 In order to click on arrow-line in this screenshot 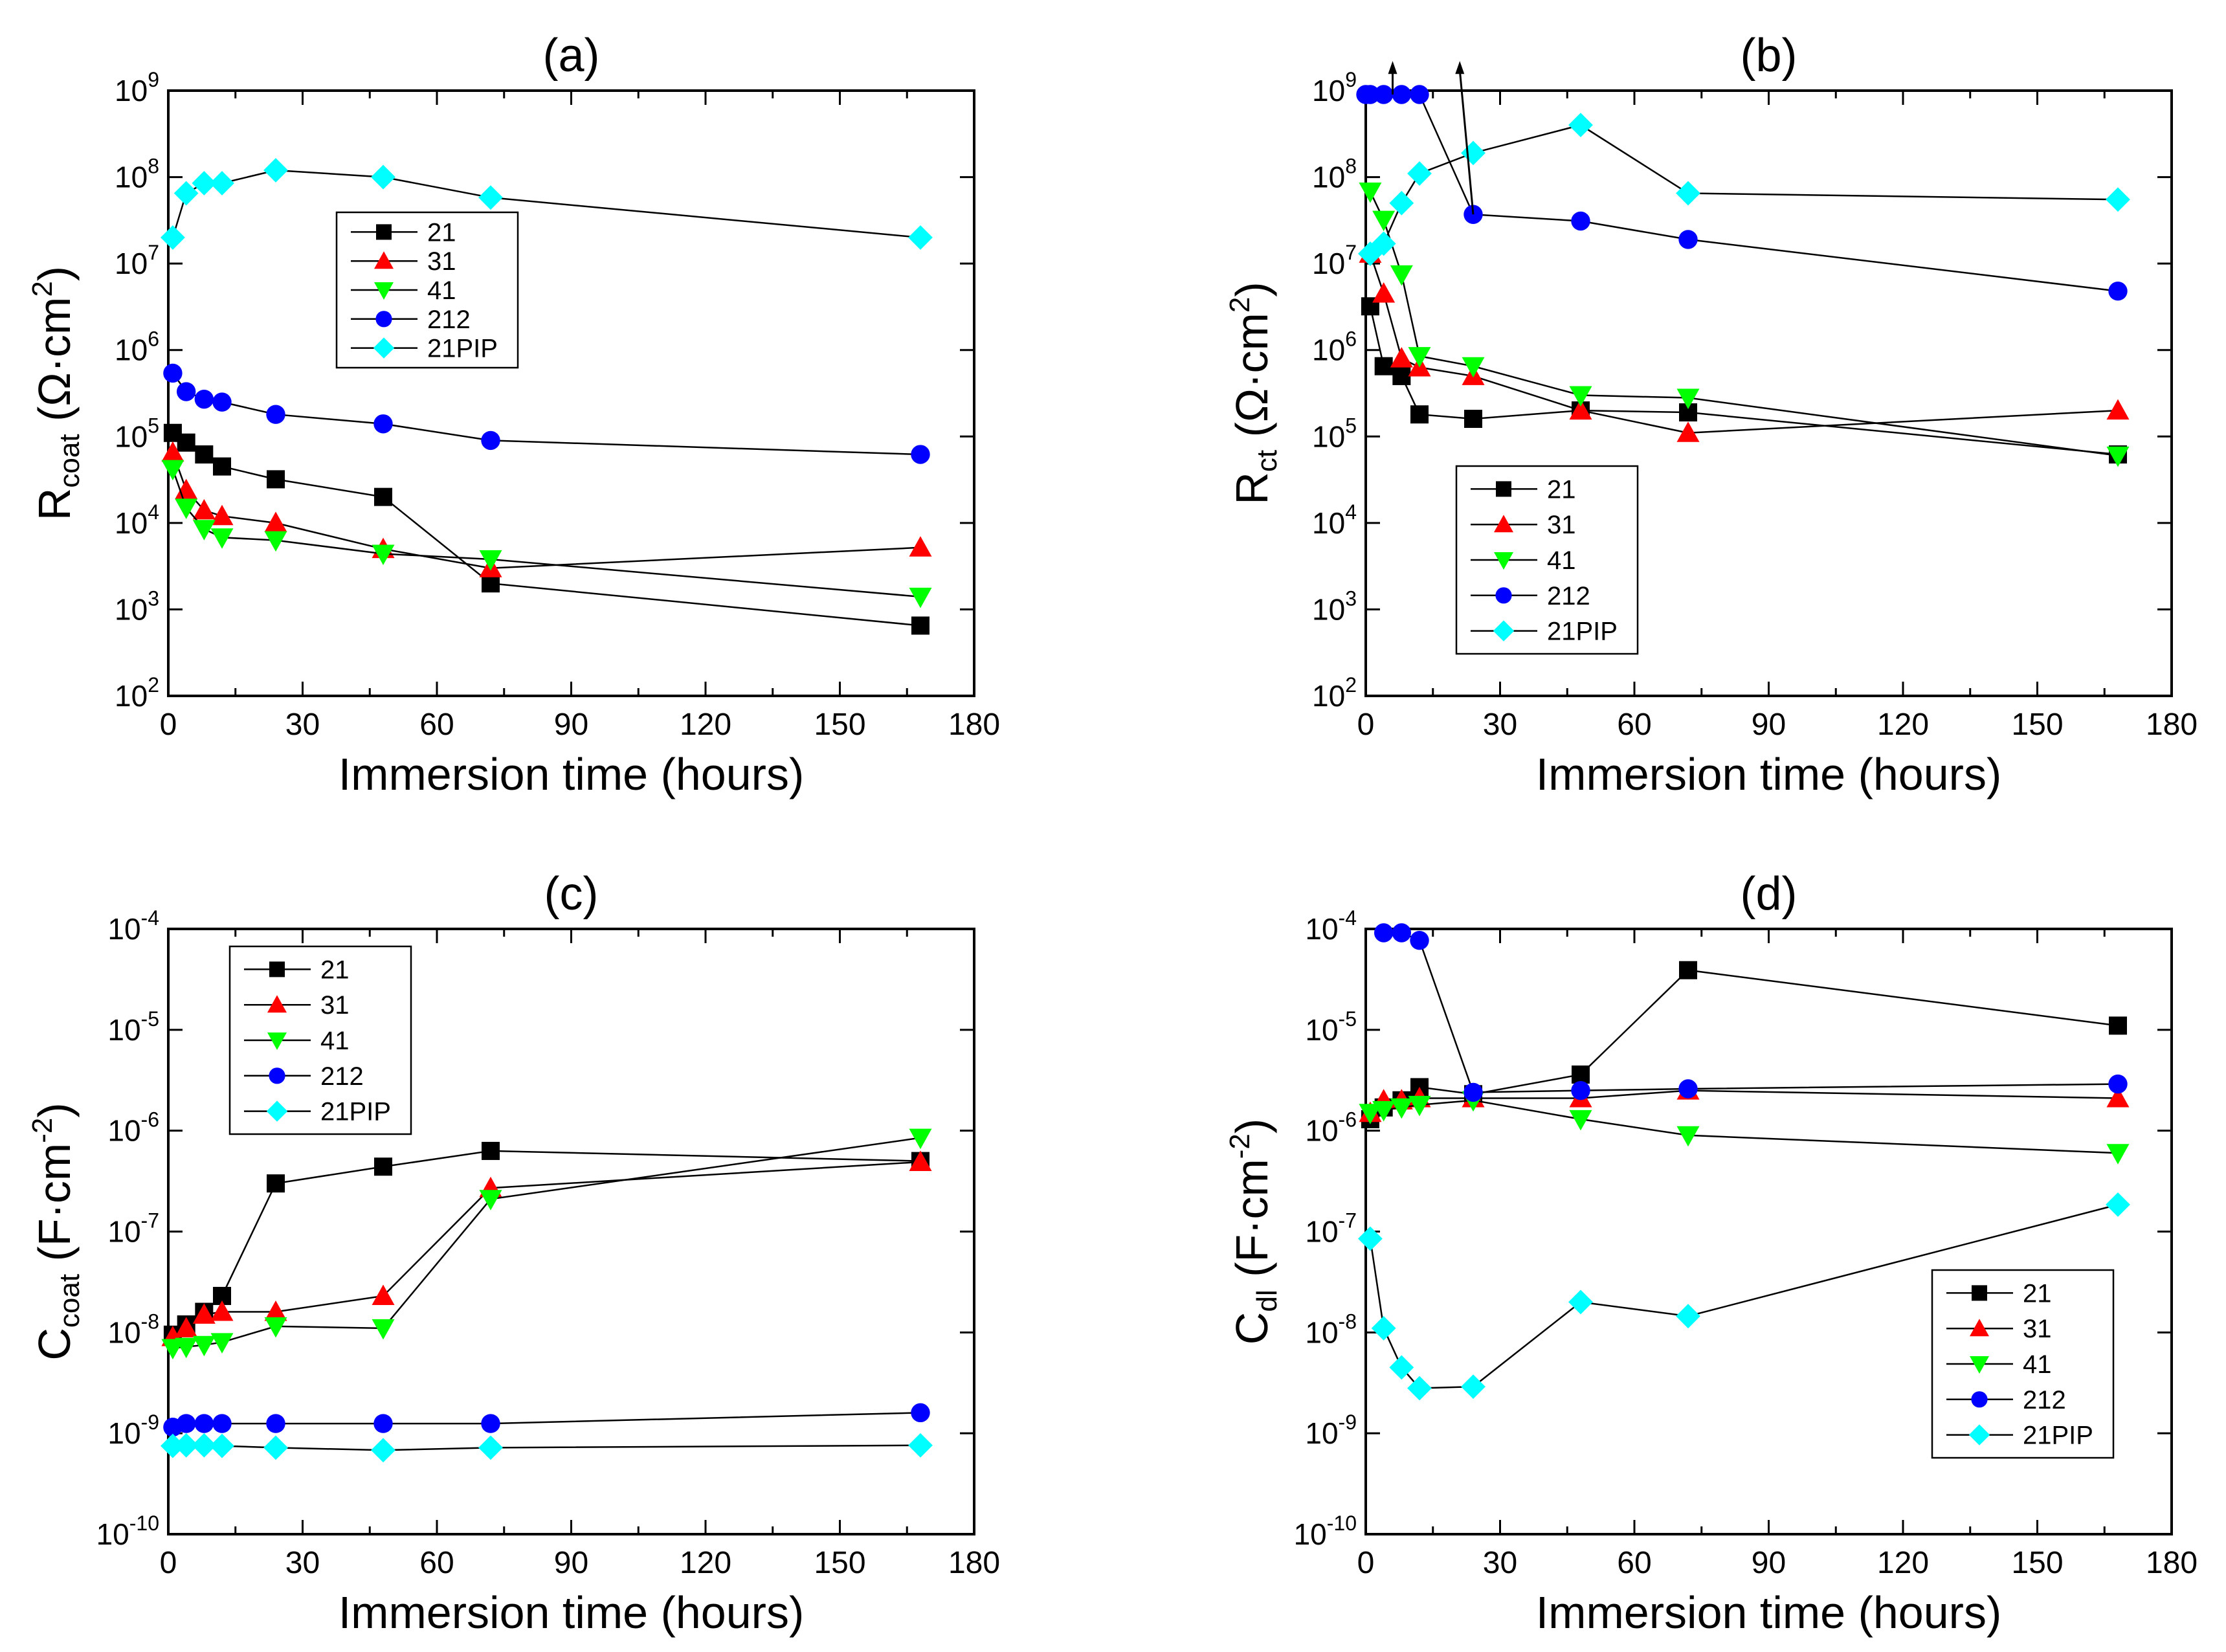, I will do `click(1466, 142)`.